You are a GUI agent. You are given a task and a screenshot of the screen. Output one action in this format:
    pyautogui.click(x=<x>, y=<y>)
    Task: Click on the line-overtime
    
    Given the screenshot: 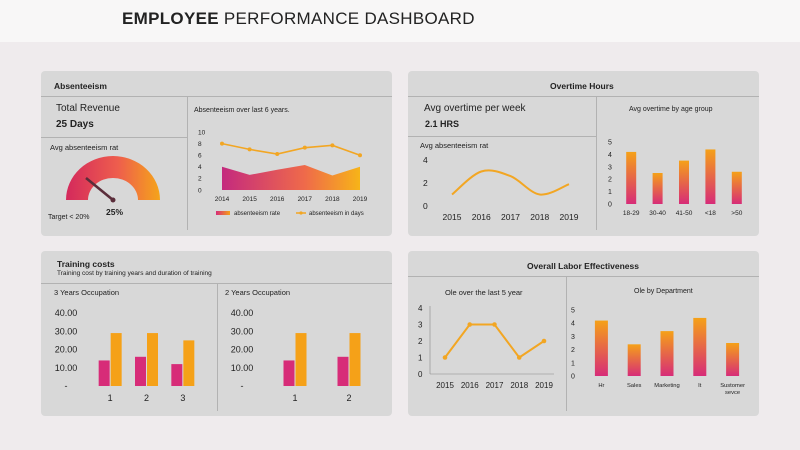 What is the action you would take?
    pyautogui.click(x=510, y=182)
    